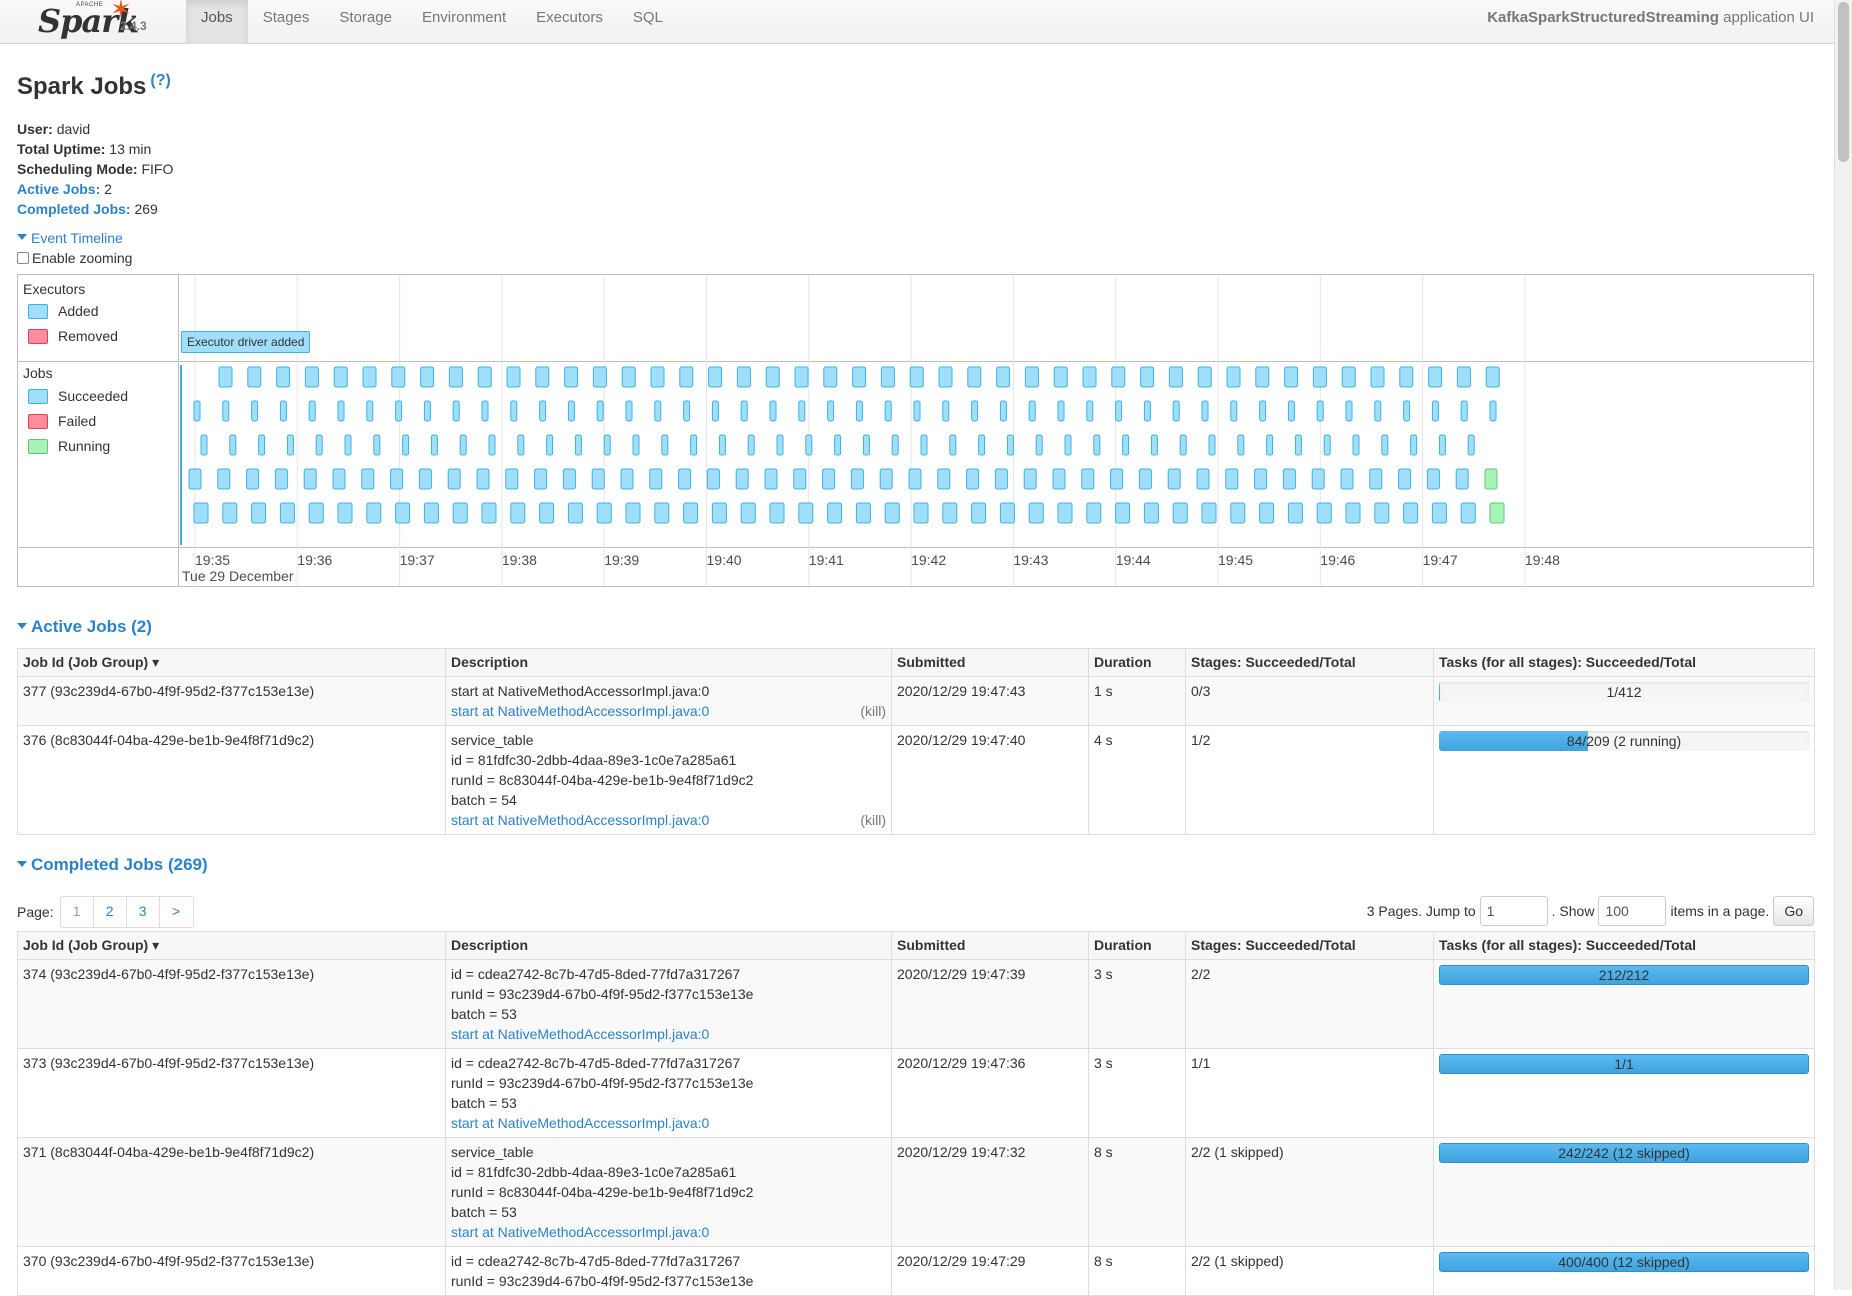 The height and width of the screenshot is (1296, 1852). Describe the element at coordinates (160, 80) in the screenshot. I see `help-link: (?)` at that location.